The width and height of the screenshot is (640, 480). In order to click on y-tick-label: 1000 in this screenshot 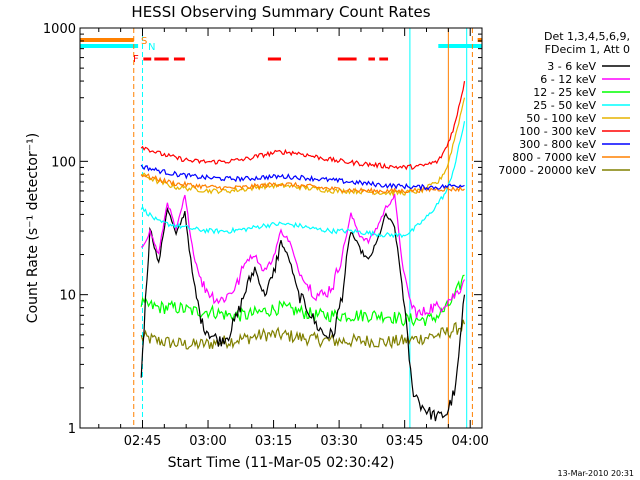, I will do `click(59, 29)`.